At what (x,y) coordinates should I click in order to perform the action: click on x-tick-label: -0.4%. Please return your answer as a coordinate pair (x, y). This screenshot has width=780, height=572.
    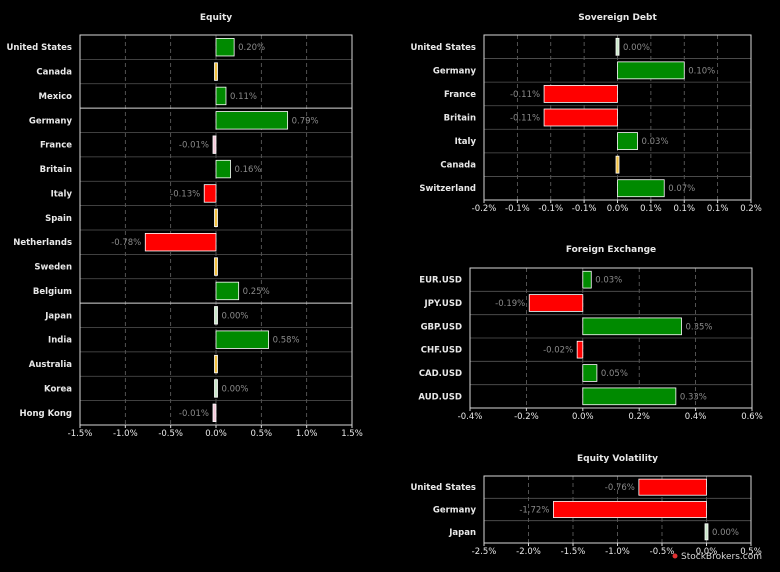
    Looking at the image, I should click on (470, 417).